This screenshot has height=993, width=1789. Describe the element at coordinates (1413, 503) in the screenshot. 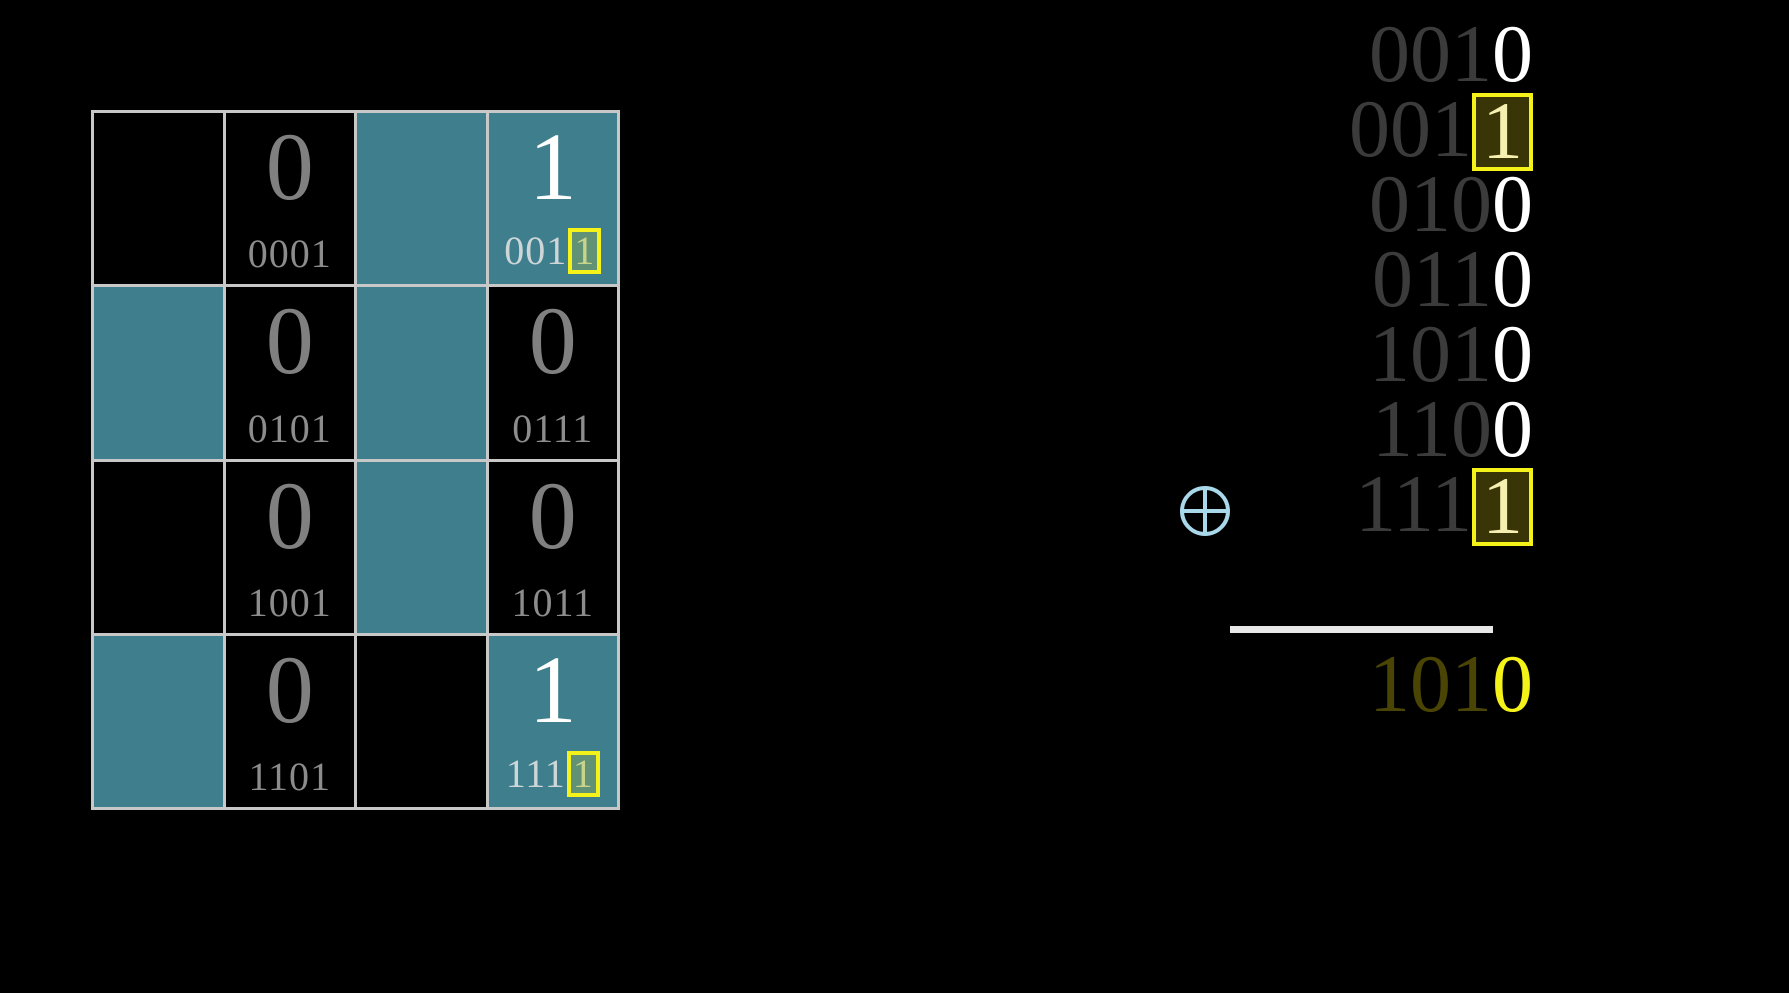

I see `operand-prefix-bits: 111` at that location.